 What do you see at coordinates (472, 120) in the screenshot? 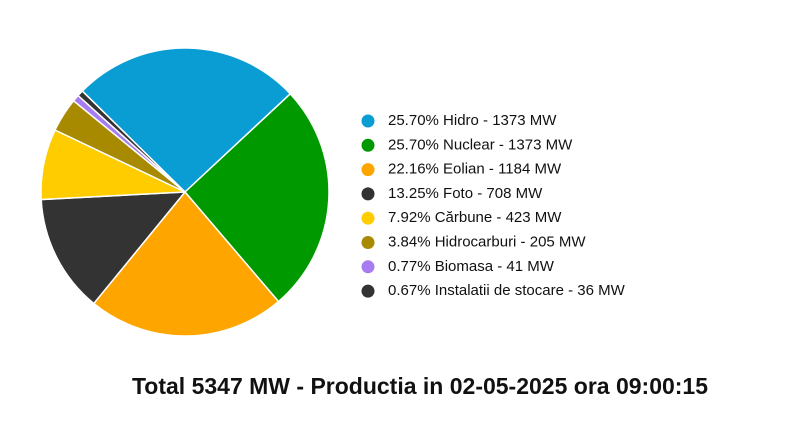
I see `legend-label: 25.70% Hidro - 1373 MW` at bounding box center [472, 120].